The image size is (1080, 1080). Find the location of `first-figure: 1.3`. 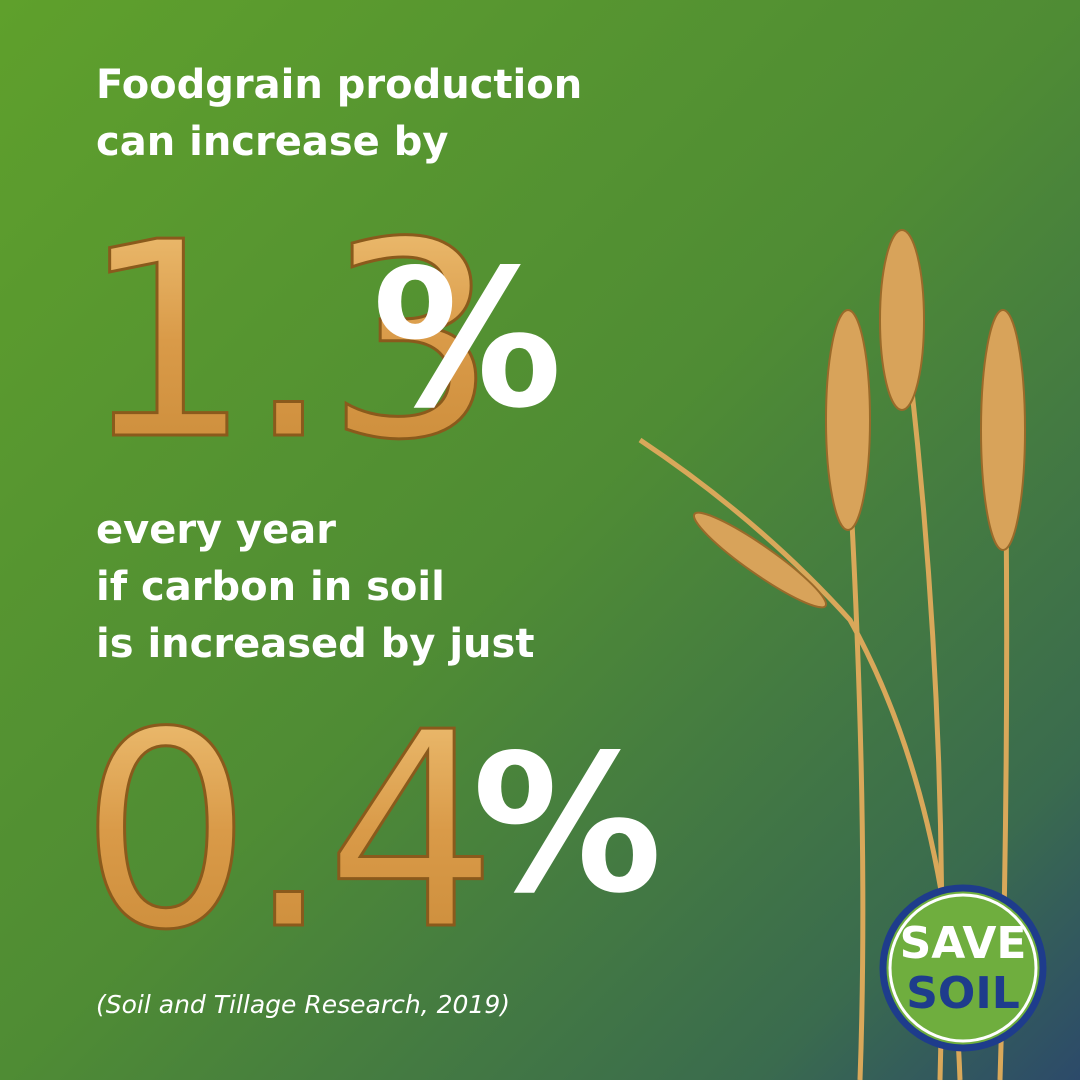

first-figure: 1.3 is located at coordinates (285, 341).